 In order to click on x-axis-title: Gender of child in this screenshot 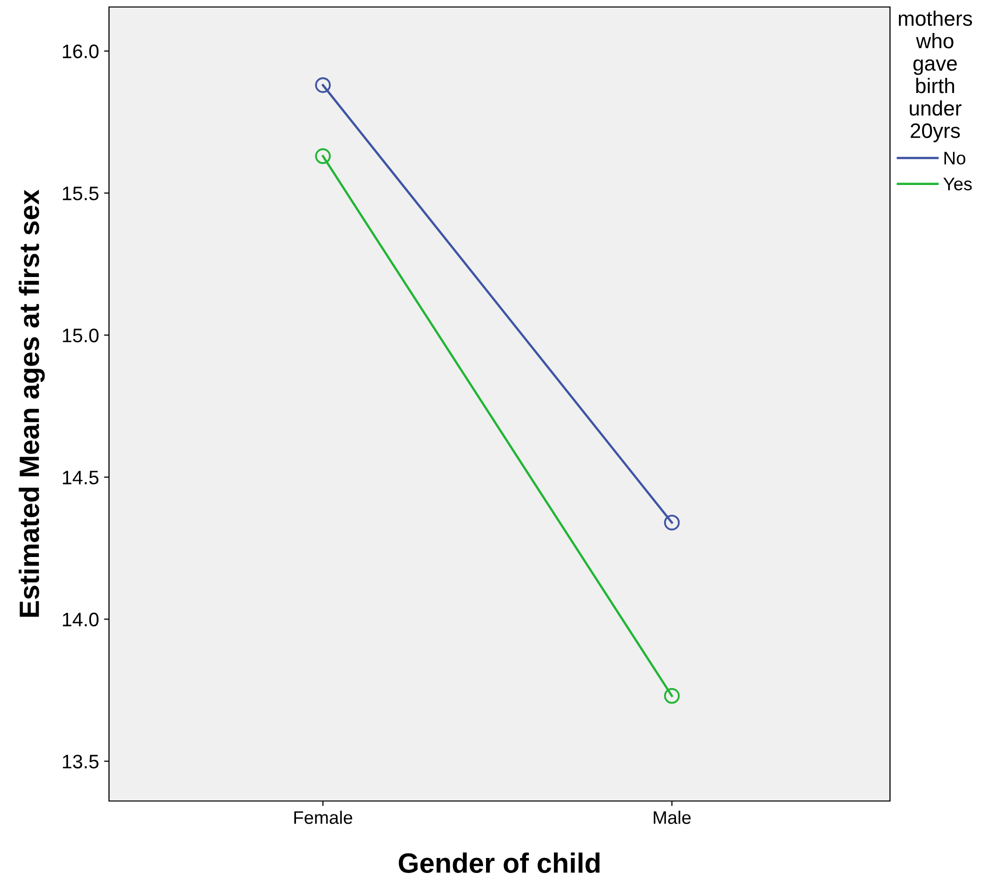, I will do `click(499, 862)`.